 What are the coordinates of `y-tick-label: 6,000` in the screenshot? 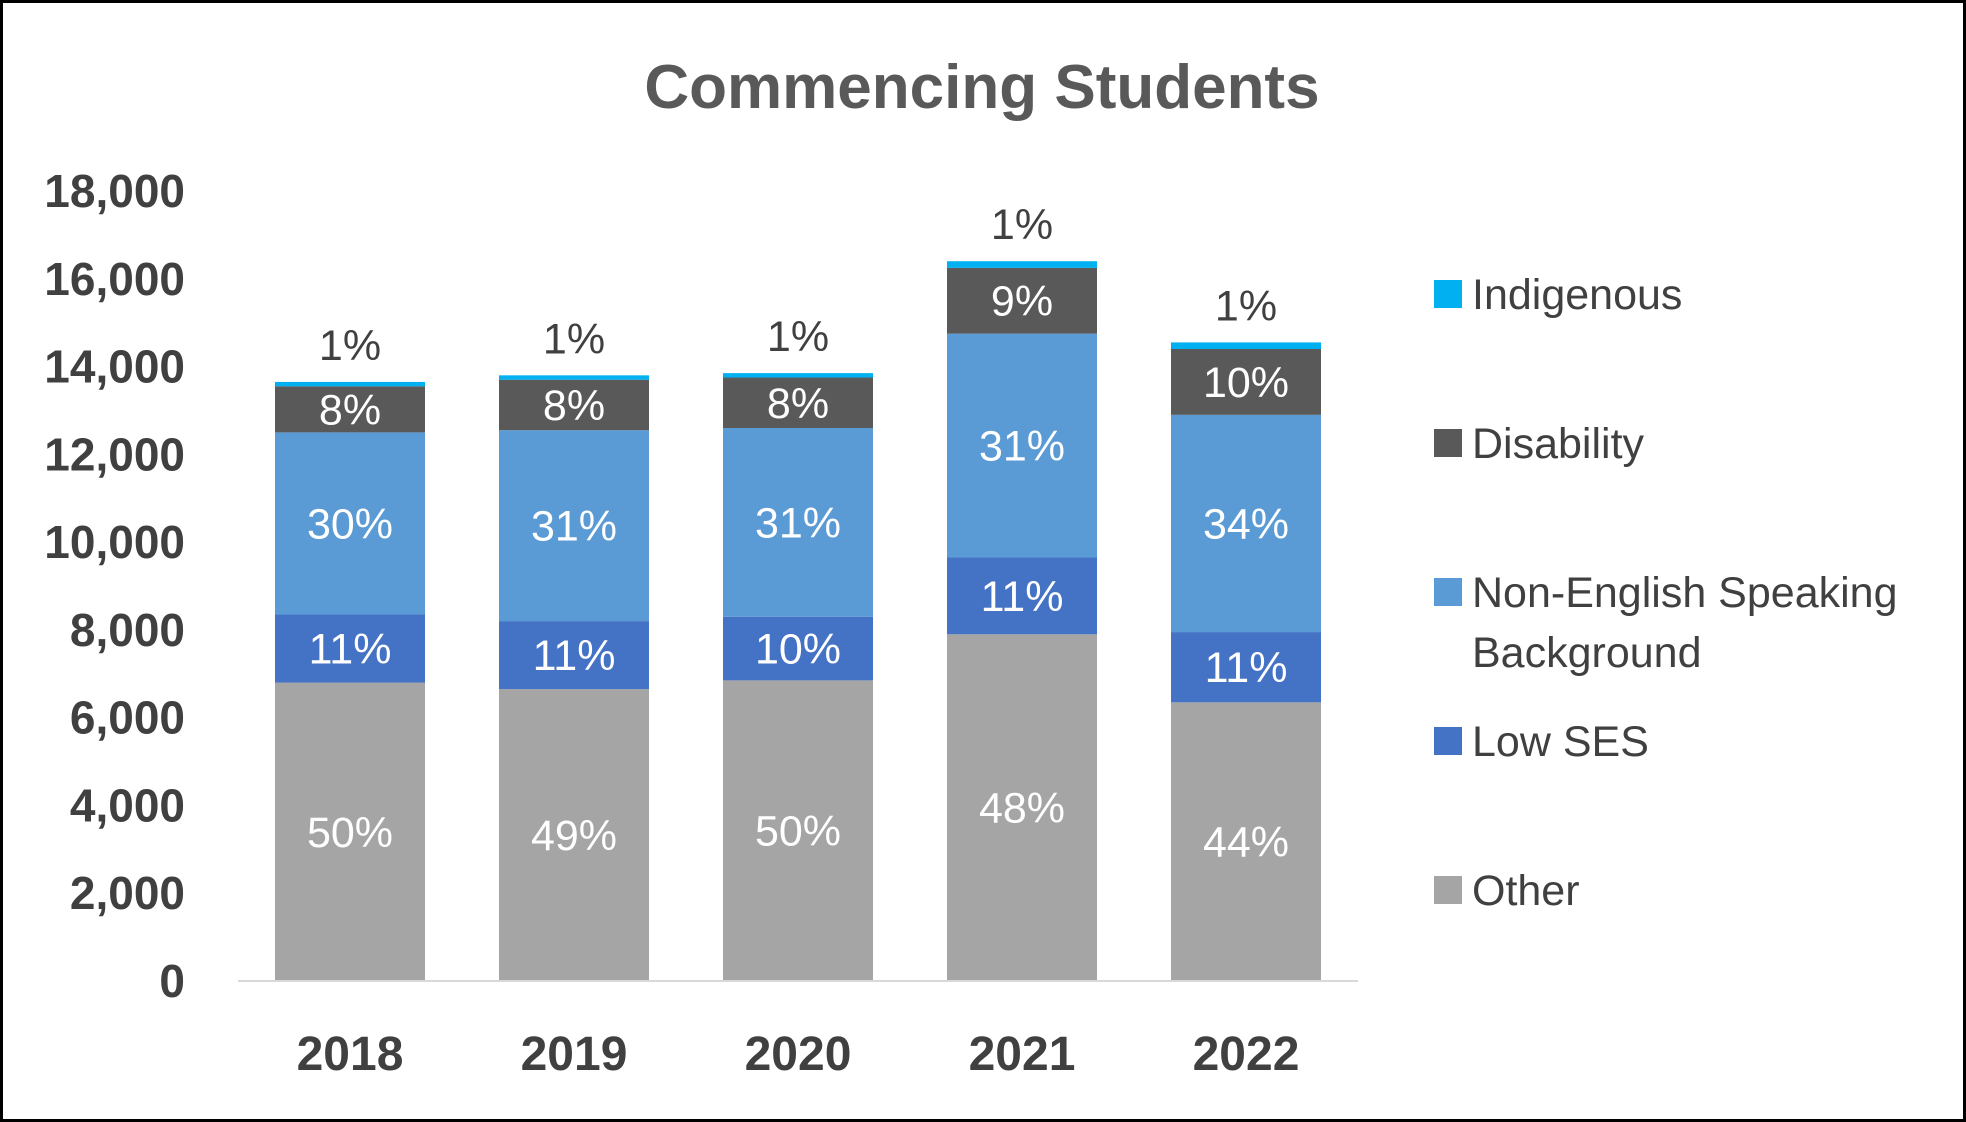 It's located at (127, 718).